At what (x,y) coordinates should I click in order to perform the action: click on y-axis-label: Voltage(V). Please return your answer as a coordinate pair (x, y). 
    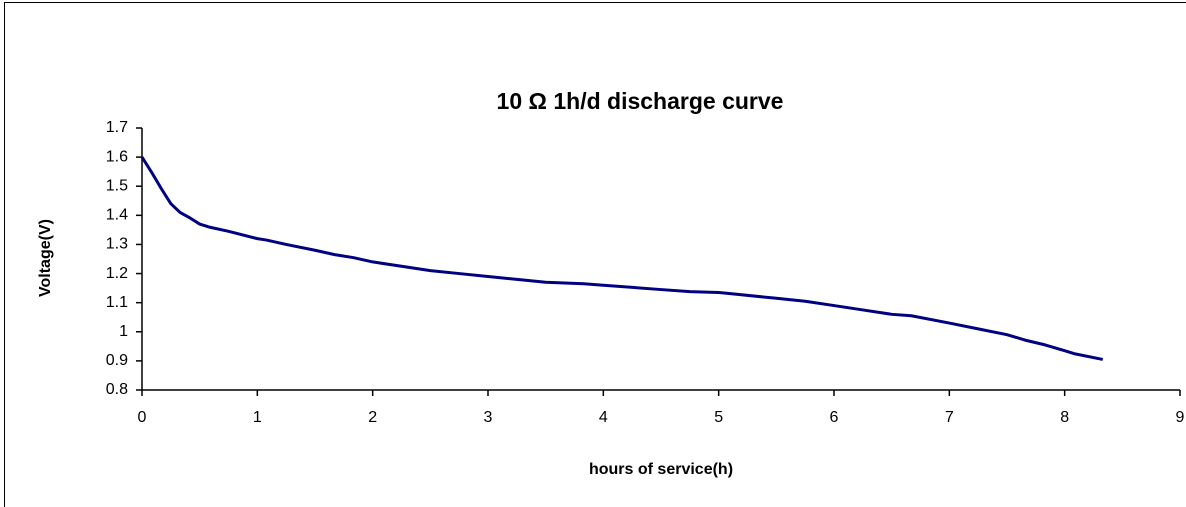
    Looking at the image, I should click on (45, 258).